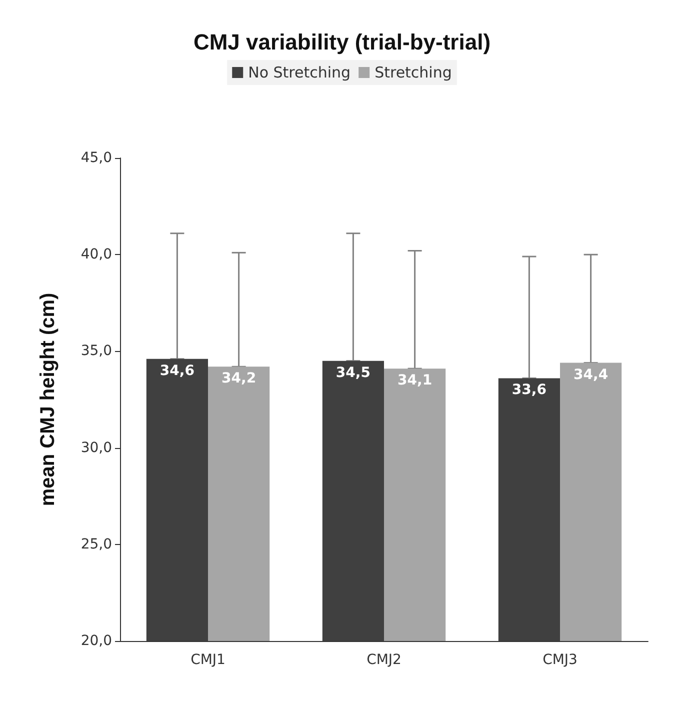 The image size is (684, 709). What do you see at coordinates (239, 378) in the screenshot?
I see `data-label: 34,2` at bounding box center [239, 378].